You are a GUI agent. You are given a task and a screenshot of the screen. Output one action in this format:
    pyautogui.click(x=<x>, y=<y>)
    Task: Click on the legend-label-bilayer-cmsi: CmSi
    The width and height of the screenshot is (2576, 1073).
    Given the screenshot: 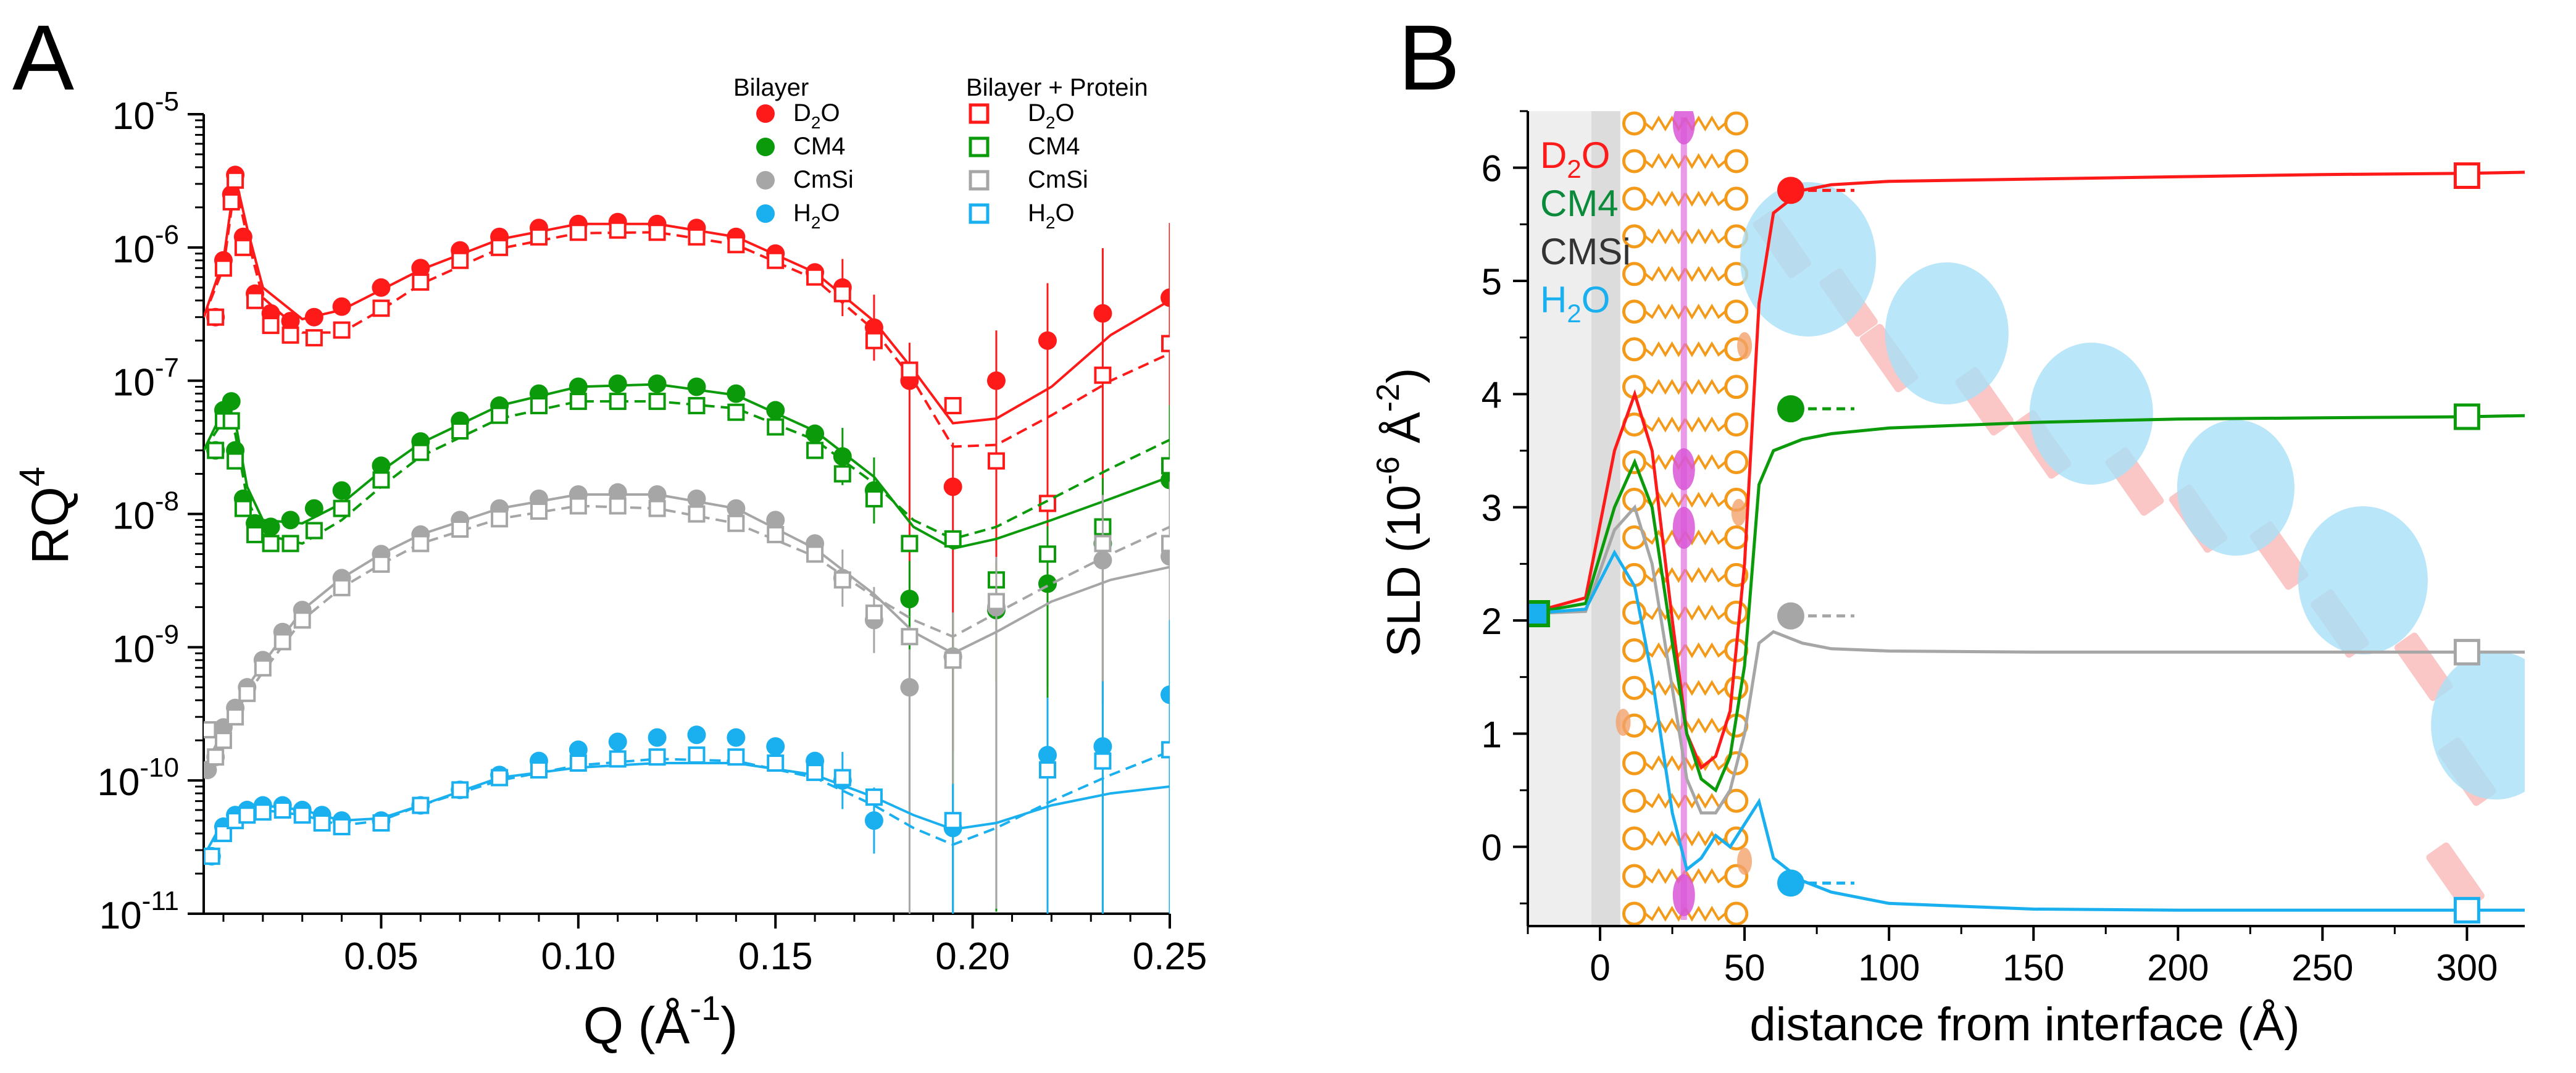 What is the action you would take?
    pyautogui.click(x=823, y=179)
    